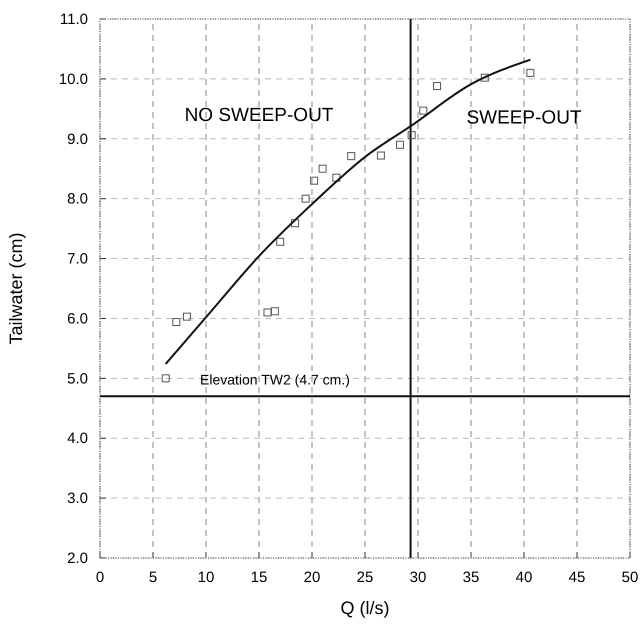 This screenshot has height=624, width=644. I want to click on ref-line-label: Elevation TW2 (4.7 cm.), so click(275, 379).